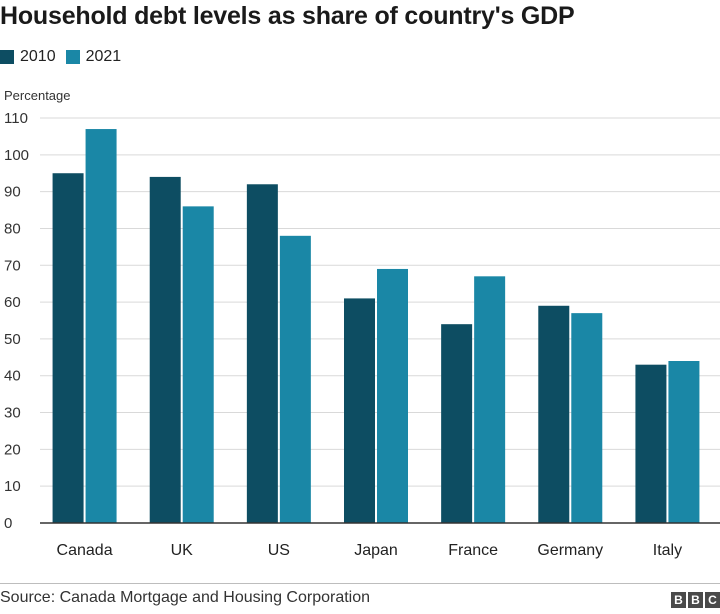 This screenshot has width=720, height=614. Describe the element at coordinates (490, 399) in the screenshot. I see `bar-2021-france` at that location.